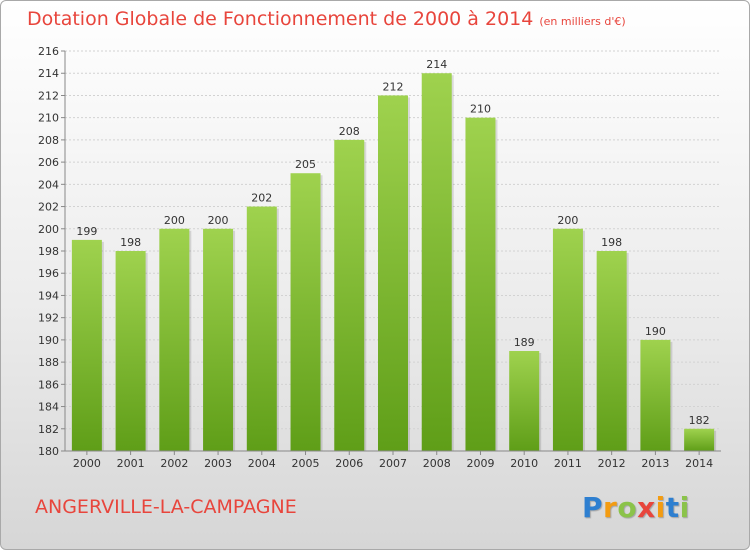  What do you see at coordinates (48, 273) in the screenshot?
I see `y-tick-label: 196` at bounding box center [48, 273].